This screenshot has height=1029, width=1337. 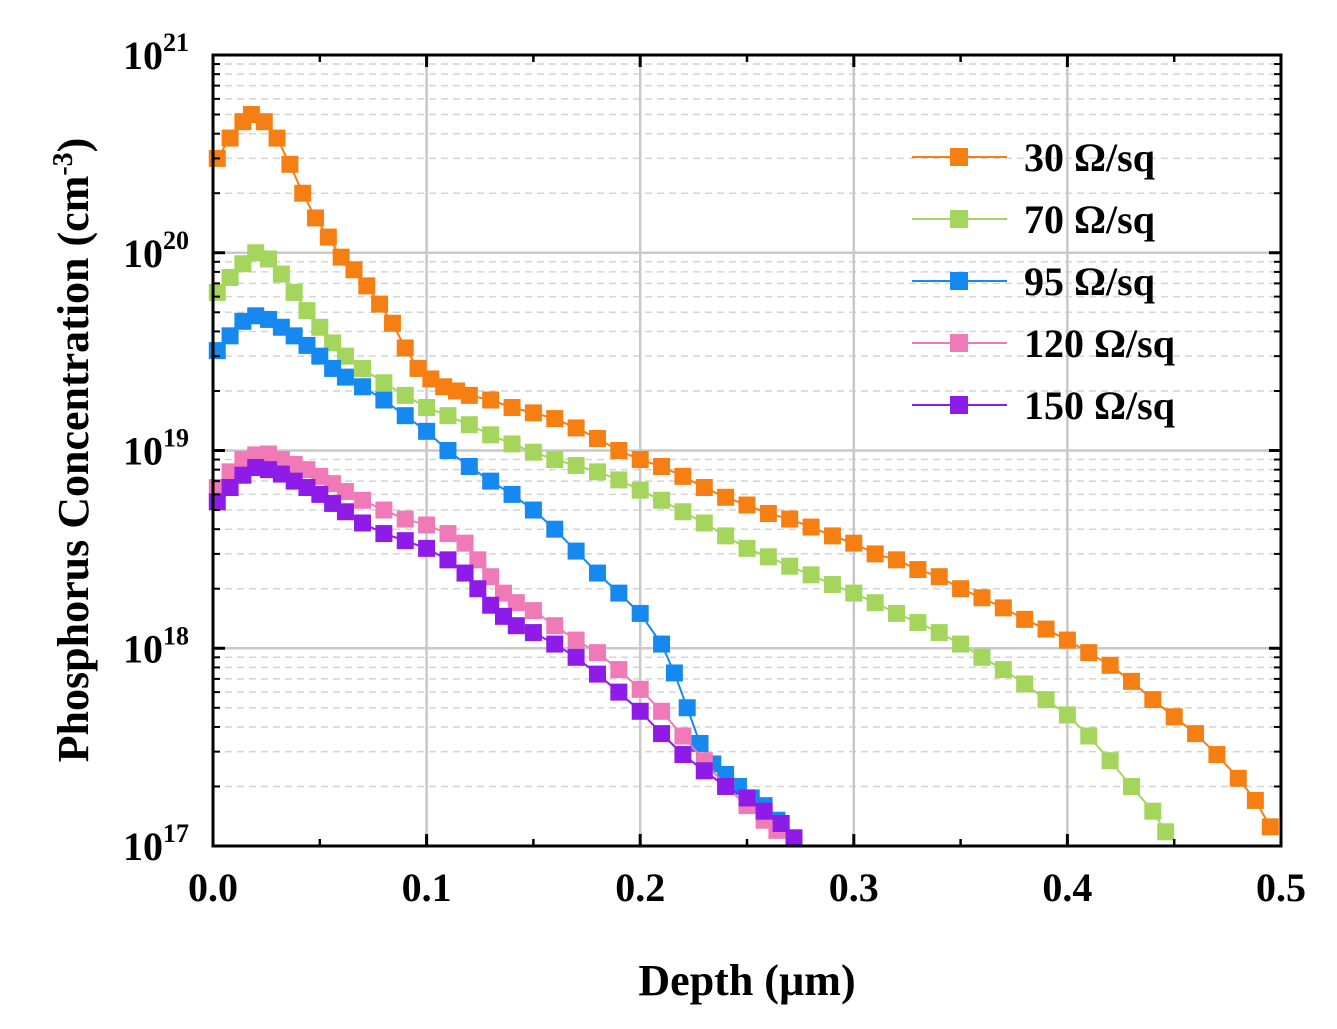 I want to click on y-tick-exponent: 17, so click(x=176, y=833).